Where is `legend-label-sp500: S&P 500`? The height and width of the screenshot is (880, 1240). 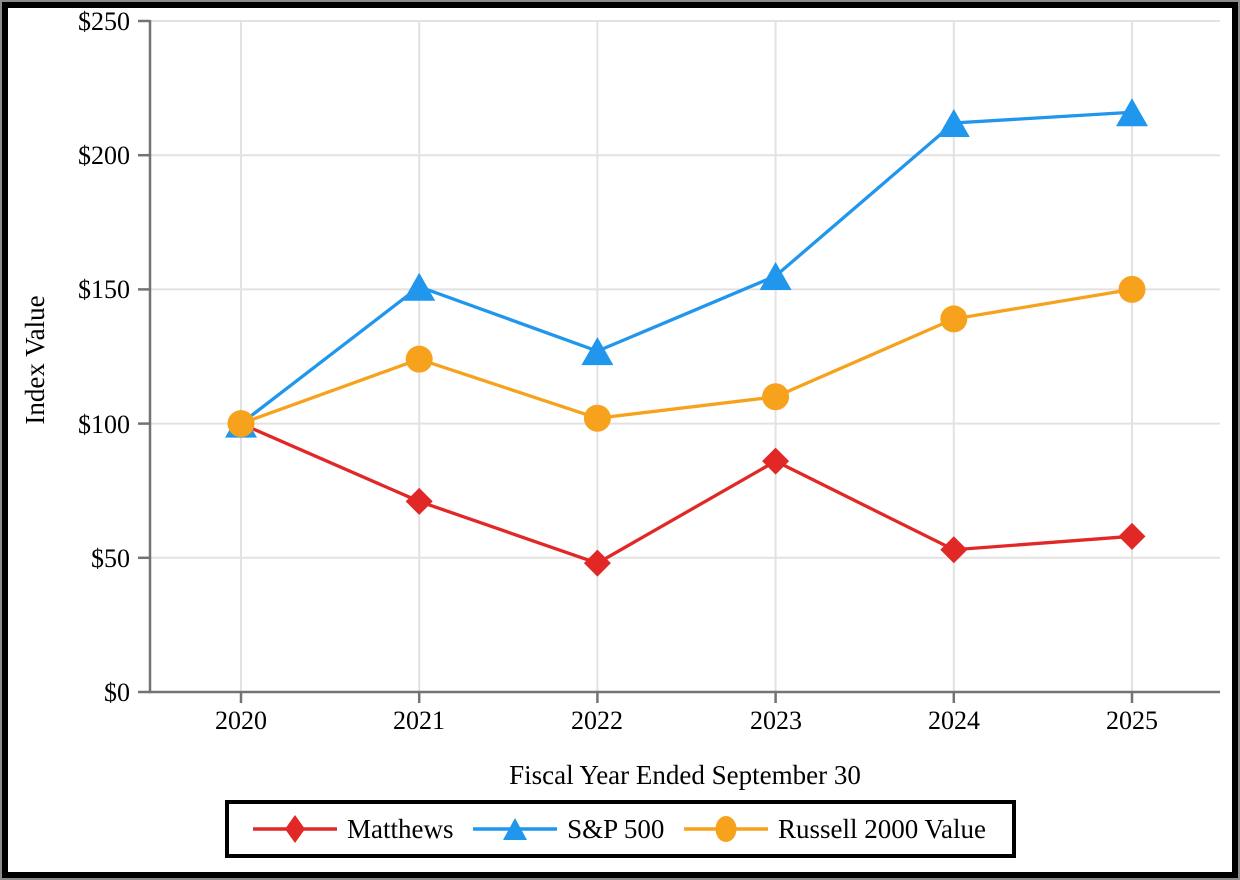 legend-label-sp500: S&P 500 is located at coordinates (616, 828).